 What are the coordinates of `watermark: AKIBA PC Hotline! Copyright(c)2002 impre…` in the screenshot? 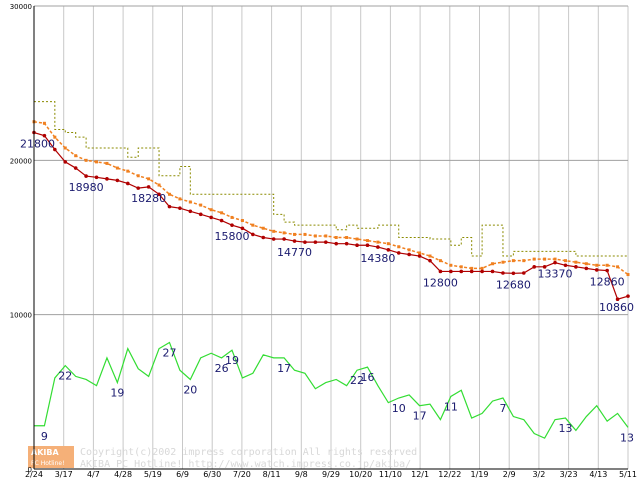 It's located at (225, 458).